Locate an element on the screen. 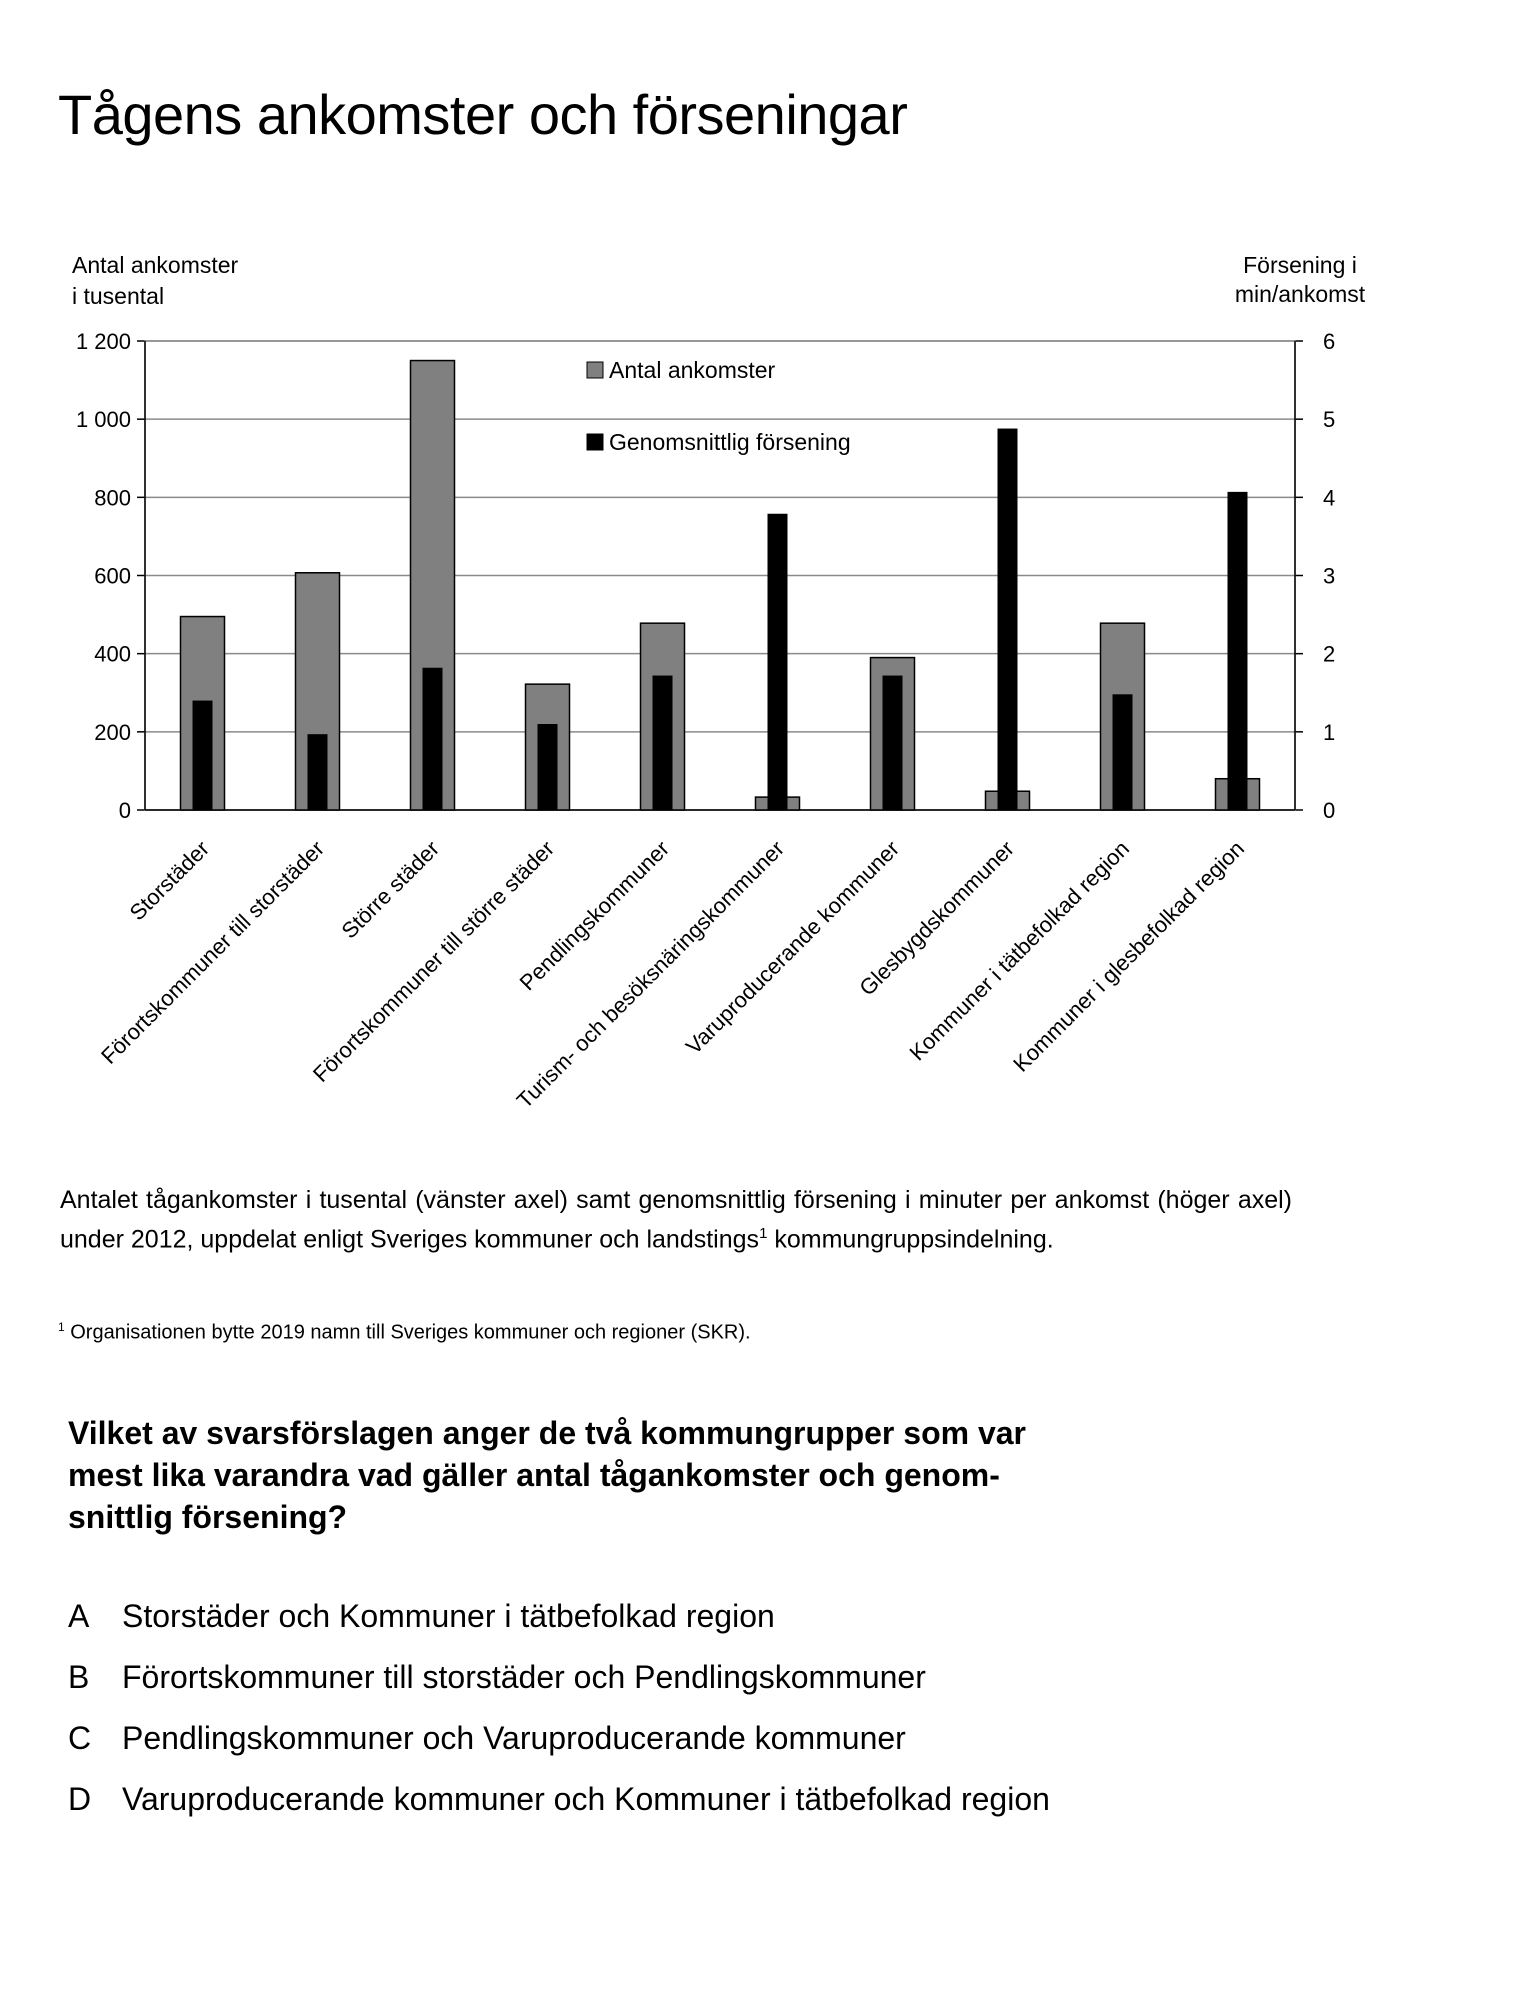  y-tick-label: 600 is located at coordinates (112, 576).